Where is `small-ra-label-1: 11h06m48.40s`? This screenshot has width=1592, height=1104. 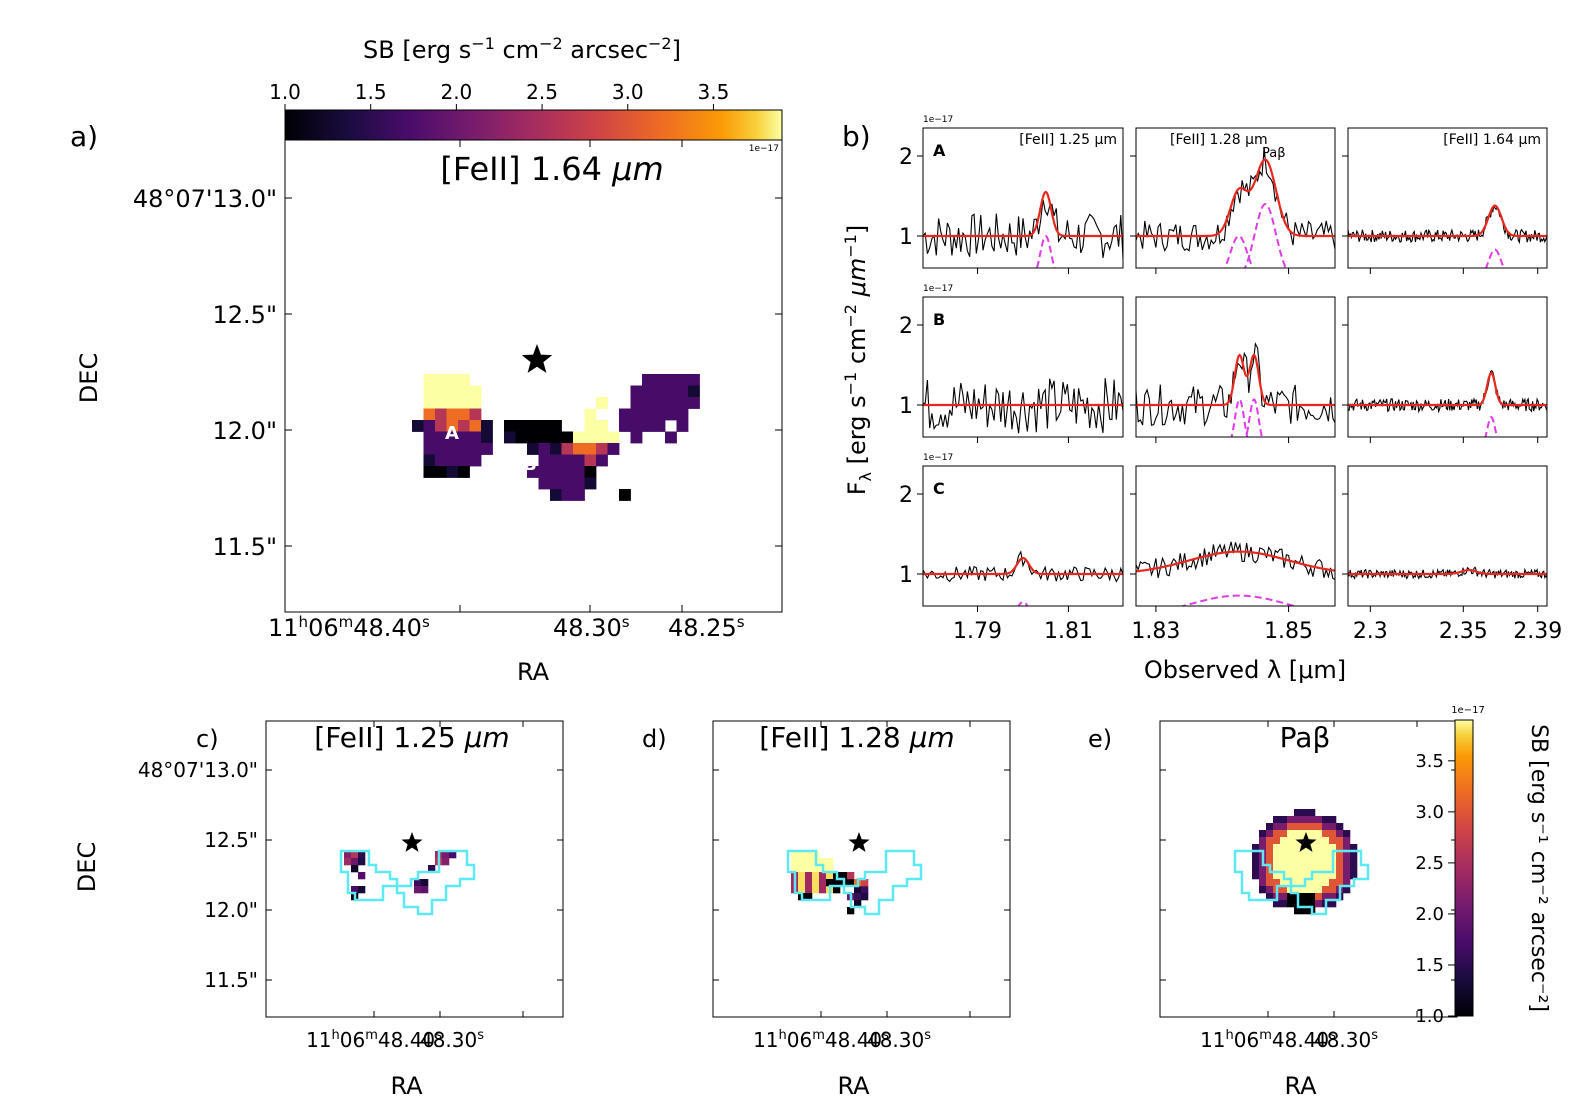
small-ra-label-1: 11h06m48.40s is located at coordinates (821, 1040).